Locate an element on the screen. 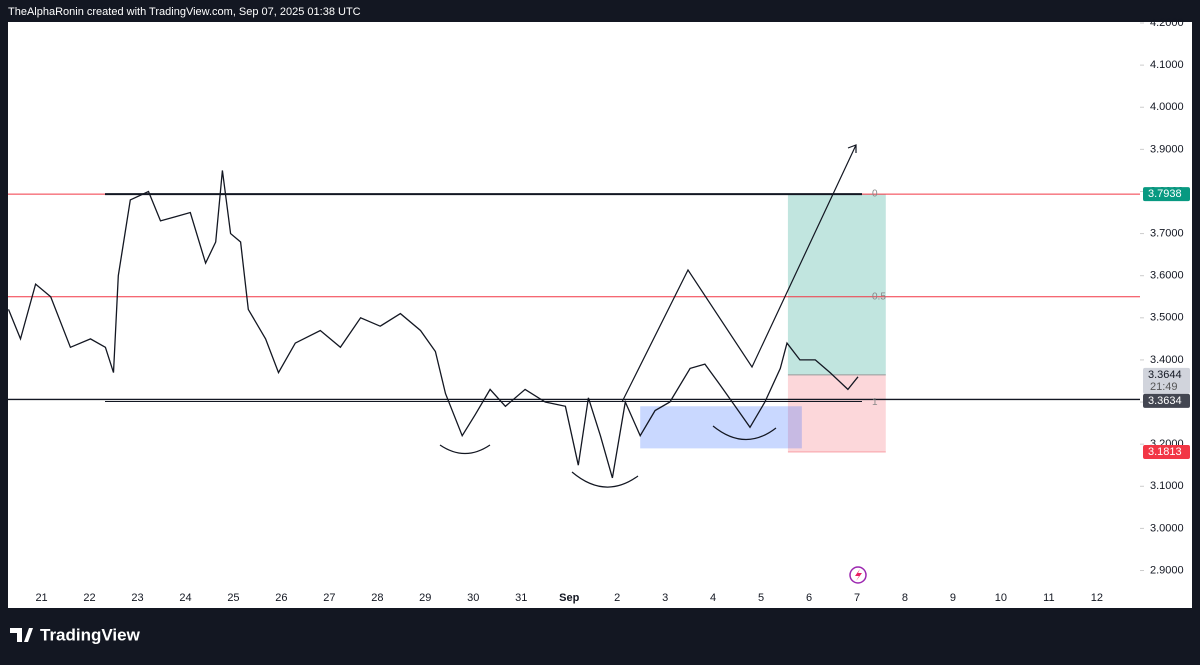 This screenshot has height=665, width=1200. logo-icon is located at coordinates (21, 635).